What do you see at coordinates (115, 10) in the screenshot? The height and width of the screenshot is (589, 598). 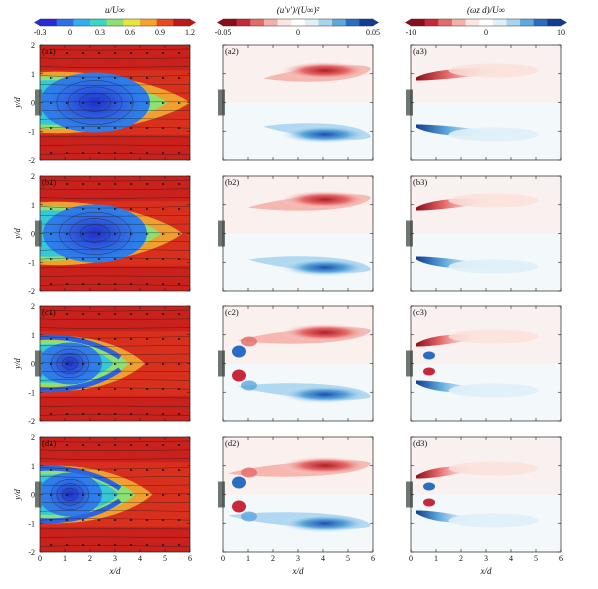 I see `colorbar-label: u/U∞` at bounding box center [115, 10].